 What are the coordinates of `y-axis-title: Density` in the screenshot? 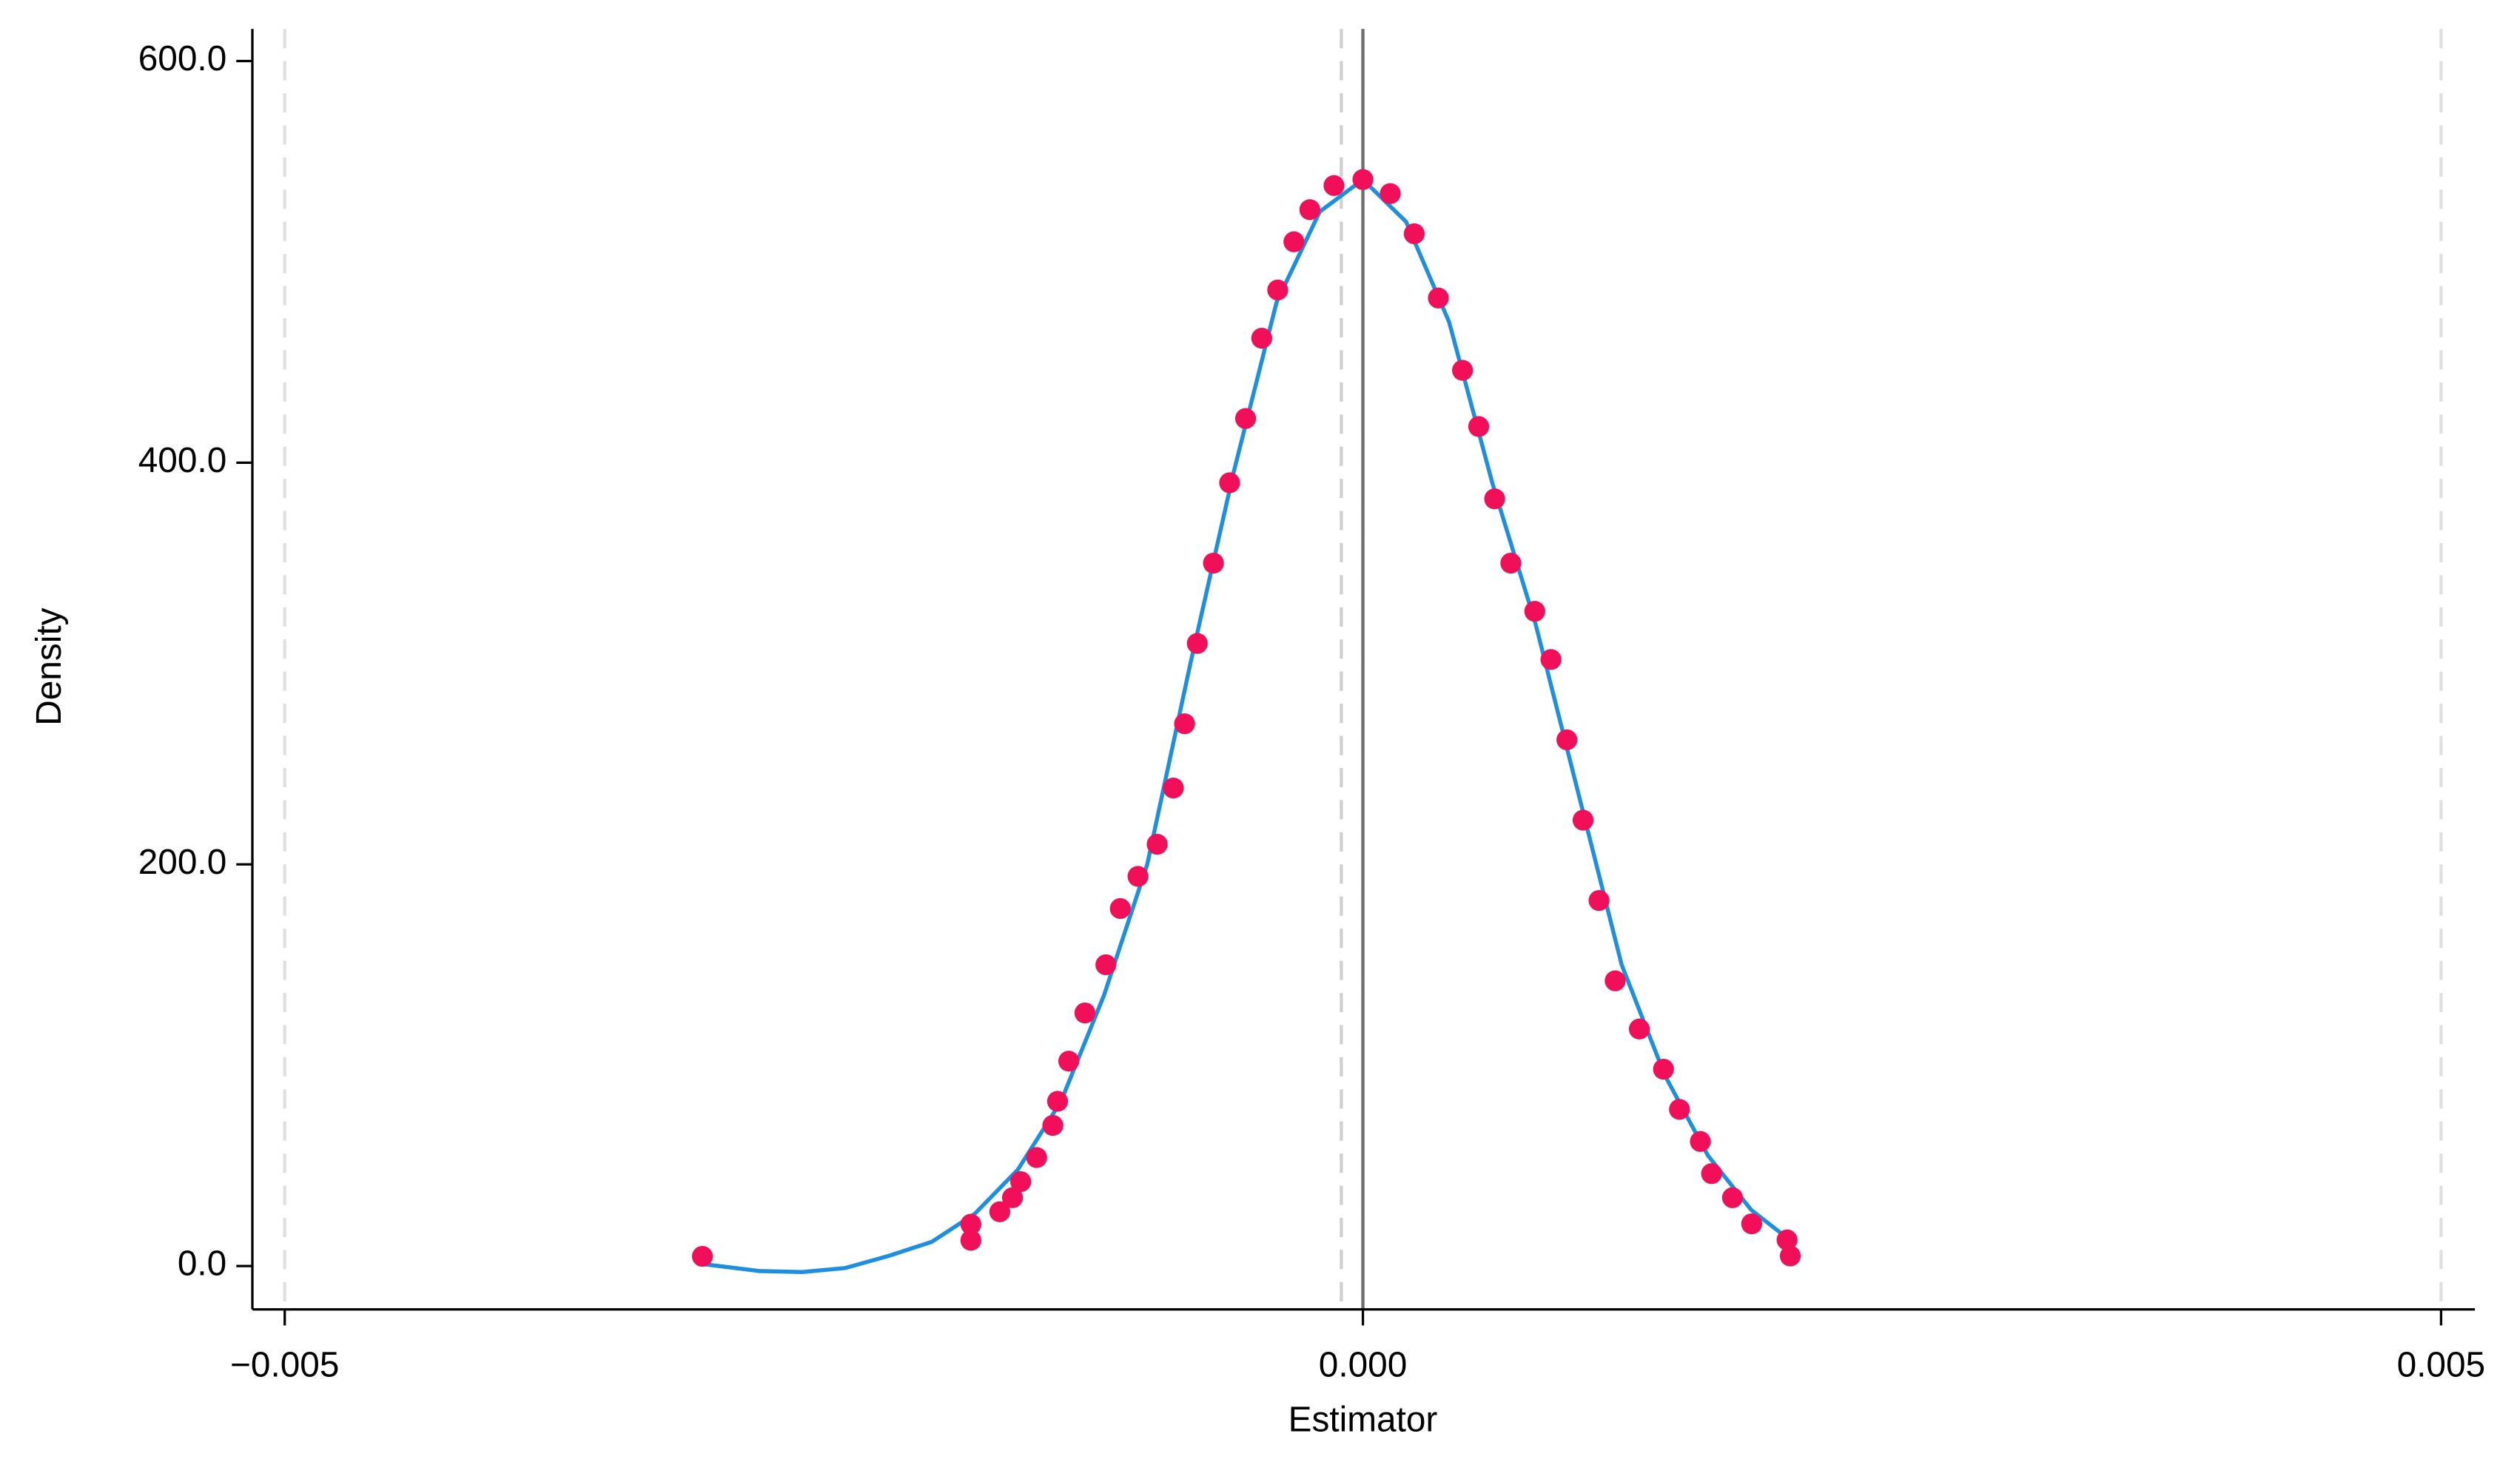 It's located at (49, 666).